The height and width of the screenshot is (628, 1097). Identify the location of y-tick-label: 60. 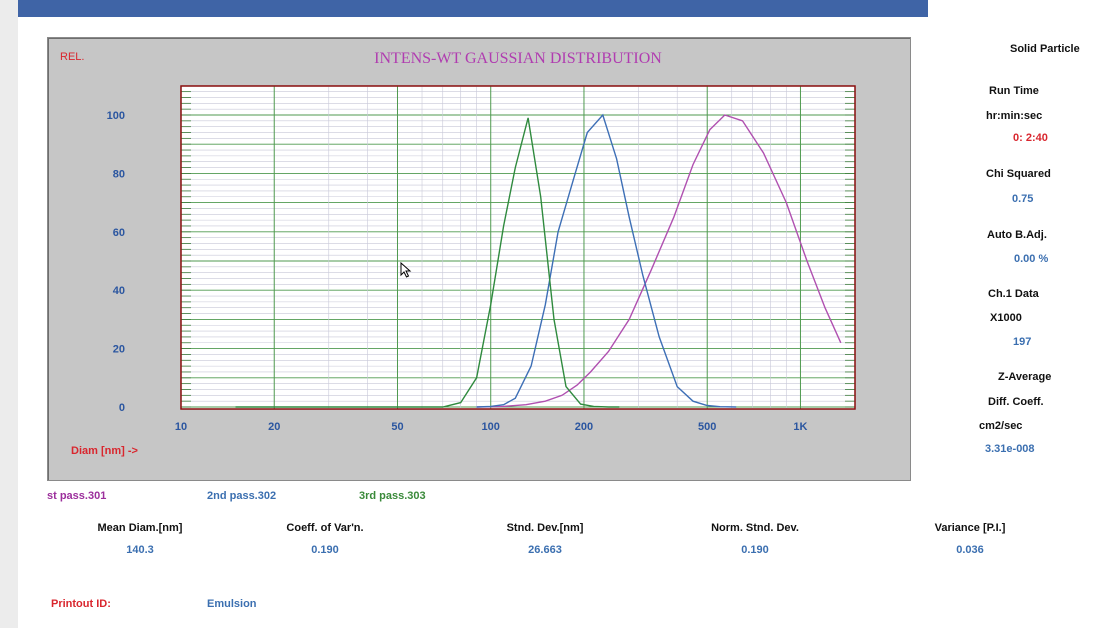
(119, 233).